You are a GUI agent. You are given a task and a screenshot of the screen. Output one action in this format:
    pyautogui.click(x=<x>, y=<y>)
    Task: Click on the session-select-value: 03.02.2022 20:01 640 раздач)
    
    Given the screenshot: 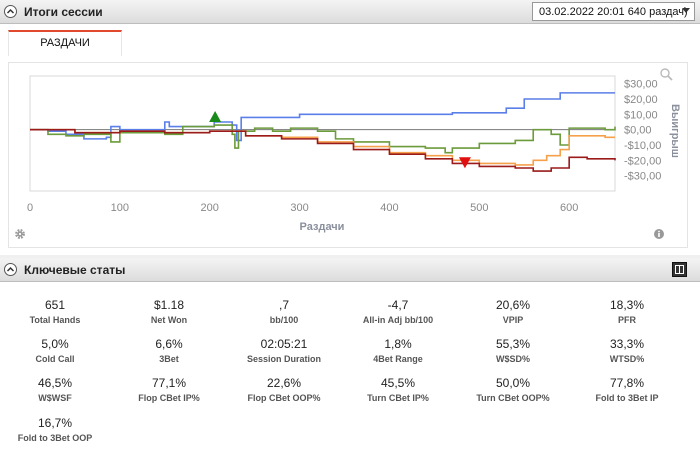 What is the action you would take?
    pyautogui.click(x=613, y=12)
    